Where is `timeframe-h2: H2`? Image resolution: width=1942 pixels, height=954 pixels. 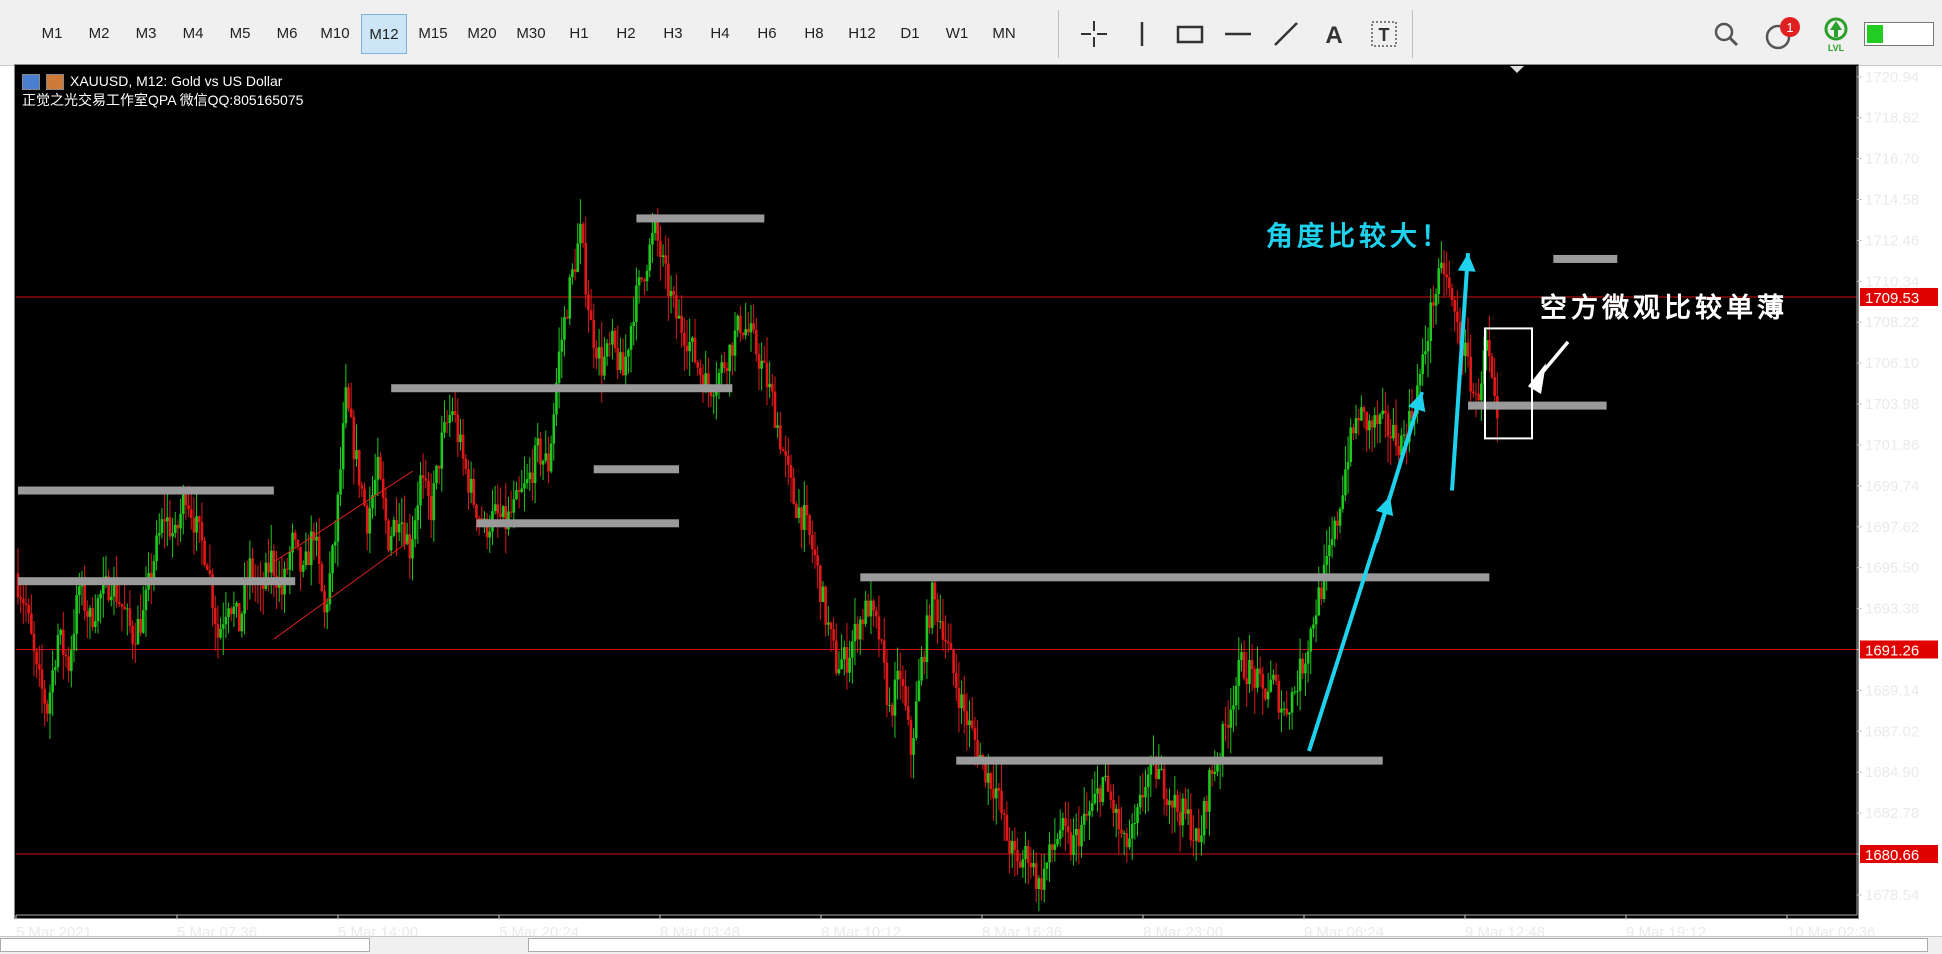
timeframe-h2: H2 is located at coordinates (626, 33).